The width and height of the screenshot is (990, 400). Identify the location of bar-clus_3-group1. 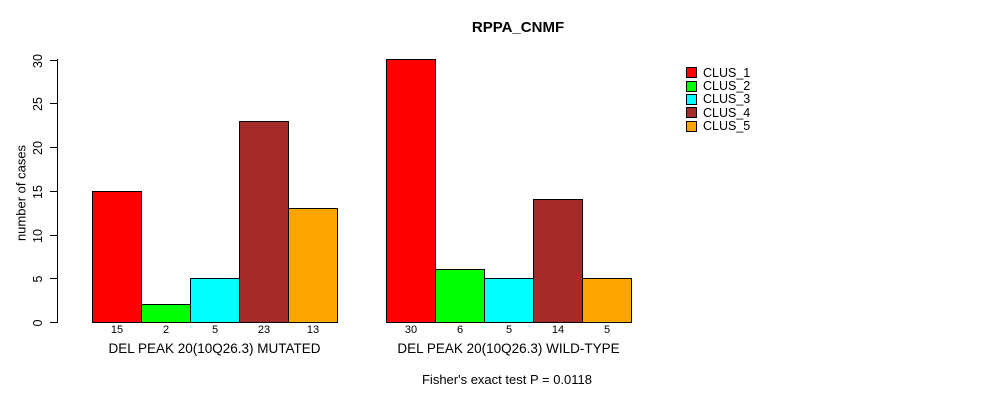
(215, 300).